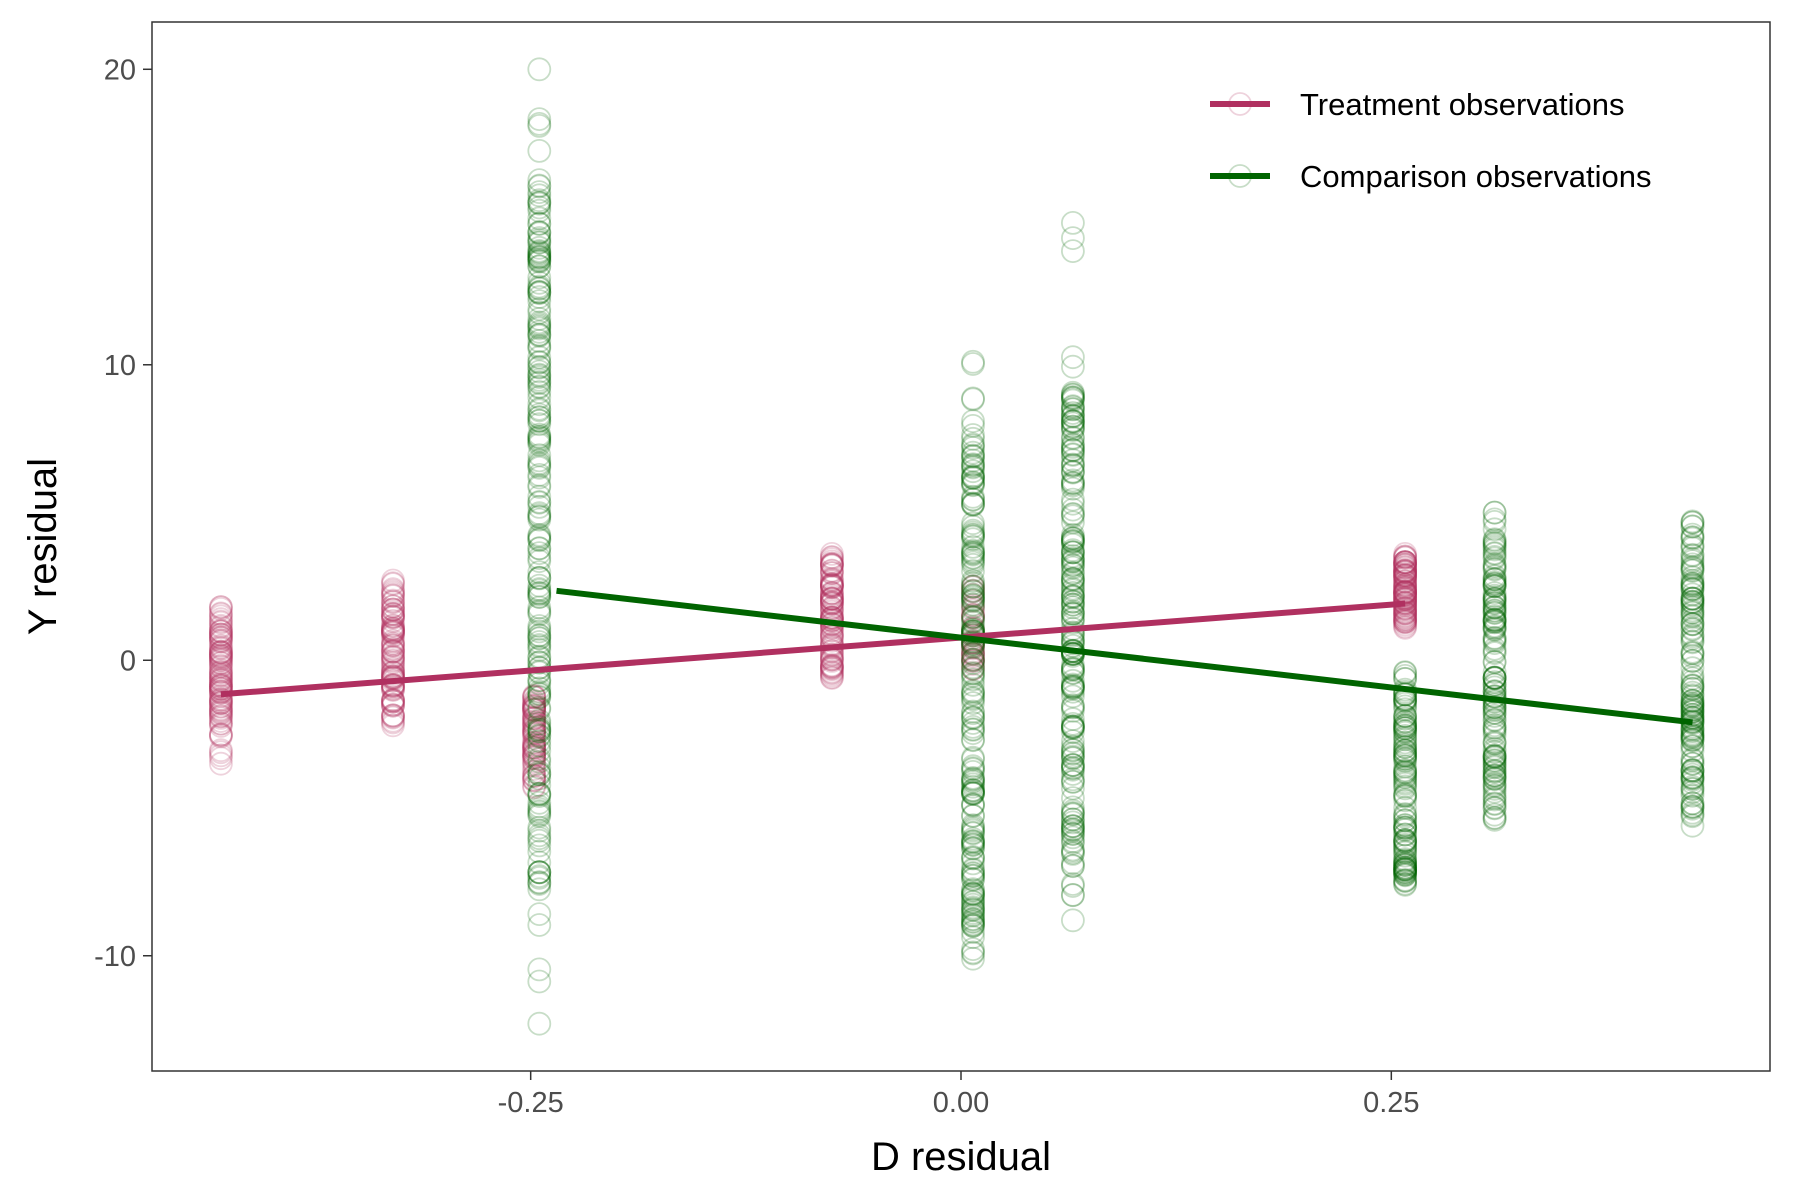  What do you see at coordinates (961, 1157) in the screenshot?
I see `x-axis-title: D residual` at bounding box center [961, 1157].